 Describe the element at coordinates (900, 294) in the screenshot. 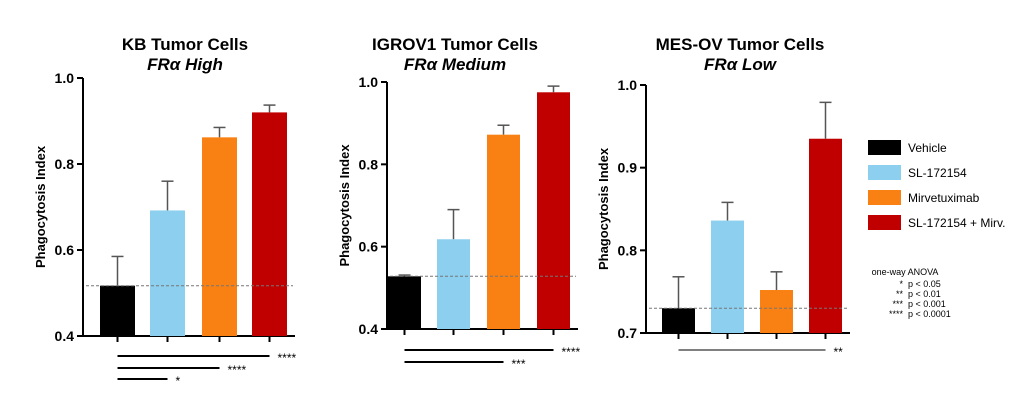

I see `anova-stars: **` at that location.